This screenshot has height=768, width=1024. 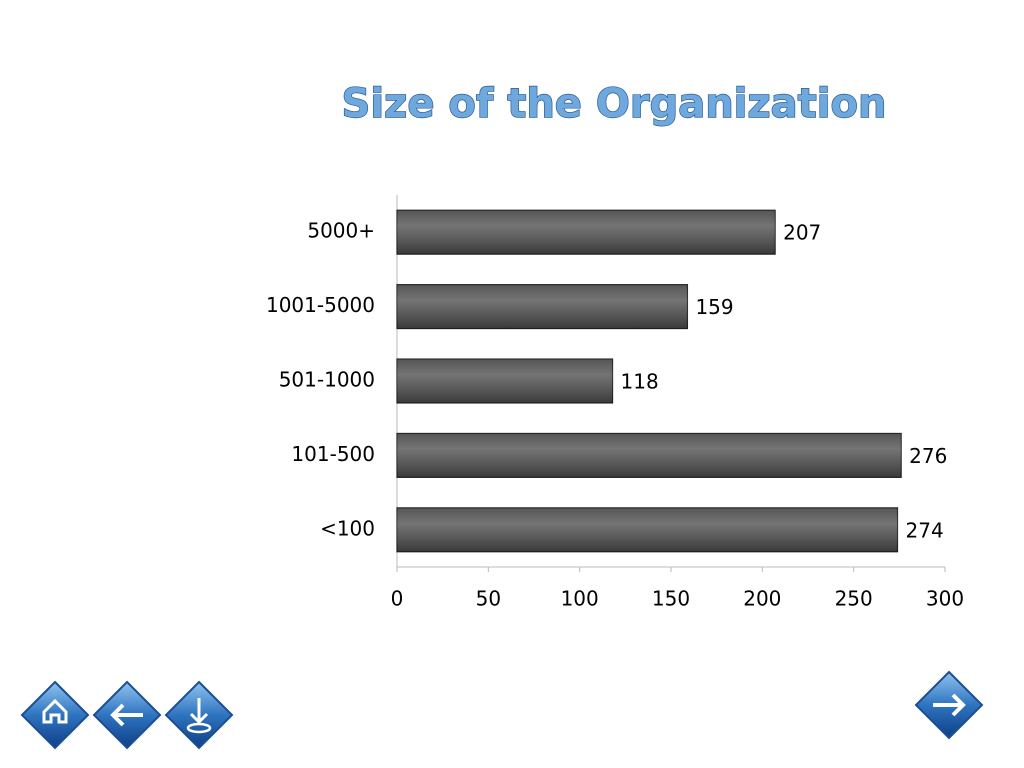 What do you see at coordinates (640, 382) in the screenshot?
I see `data-label: 118` at bounding box center [640, 382].